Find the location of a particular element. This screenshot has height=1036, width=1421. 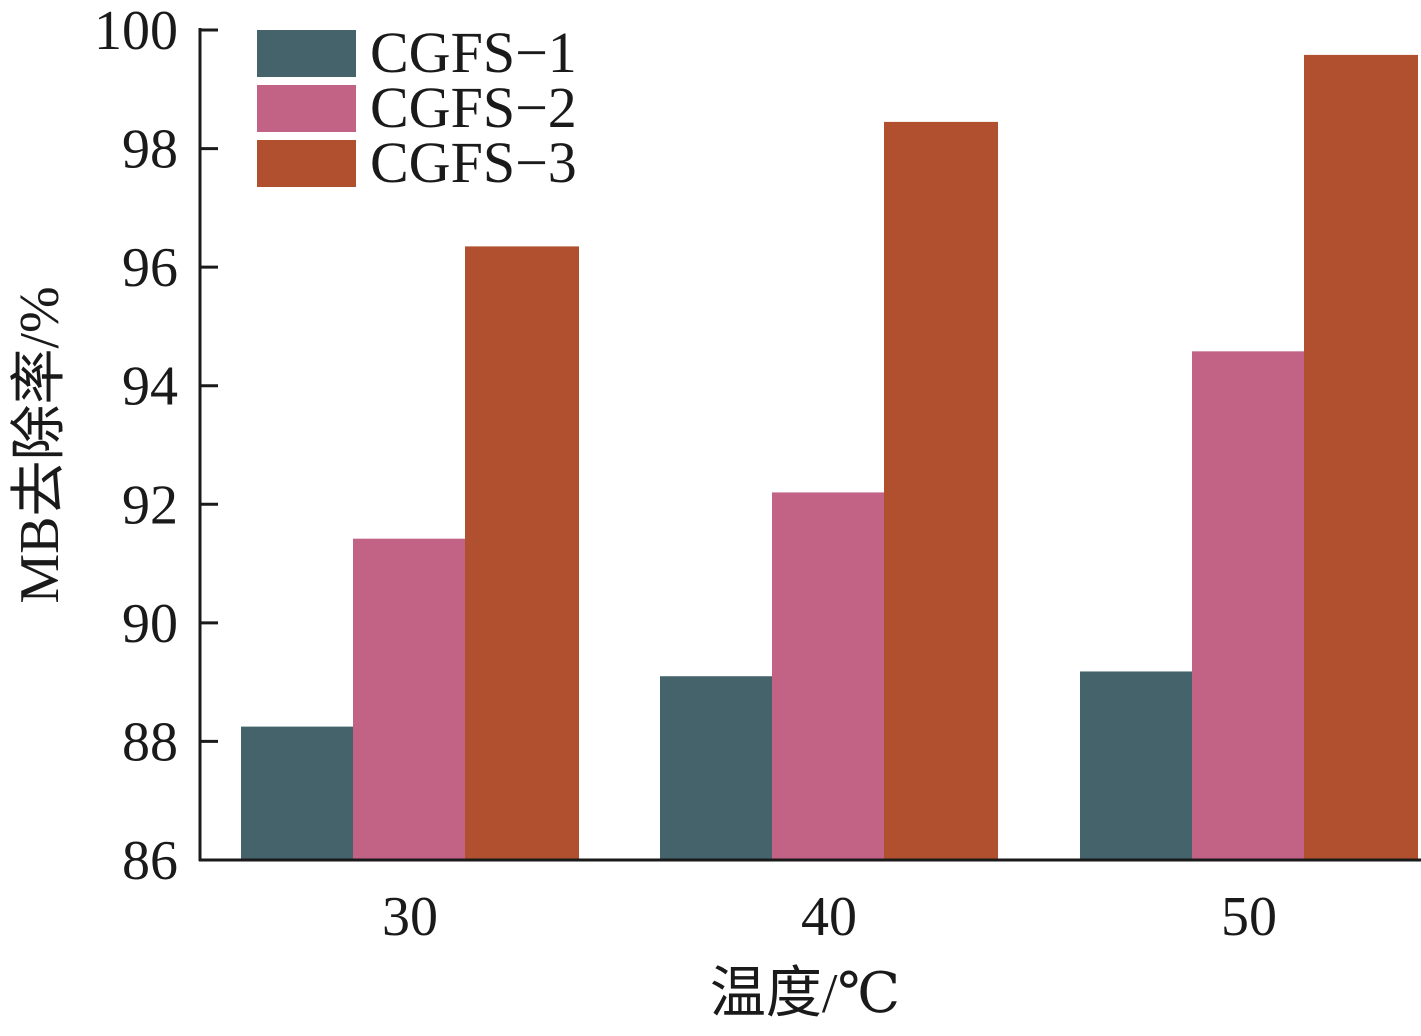

y-axis-title: MB去除率/% is located at coordinates (40, 444).